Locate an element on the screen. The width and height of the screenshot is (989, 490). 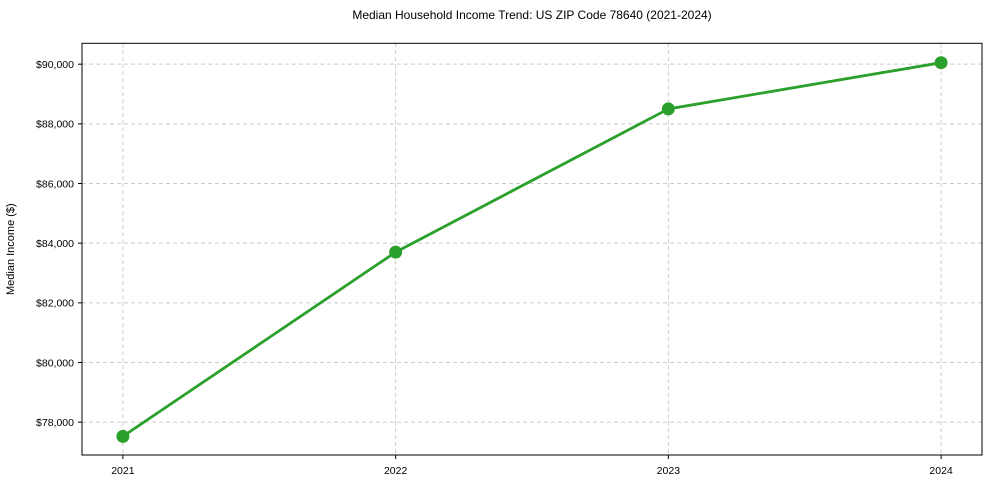
y-tick-label: $90,000 is located at coordinates (55, 65).